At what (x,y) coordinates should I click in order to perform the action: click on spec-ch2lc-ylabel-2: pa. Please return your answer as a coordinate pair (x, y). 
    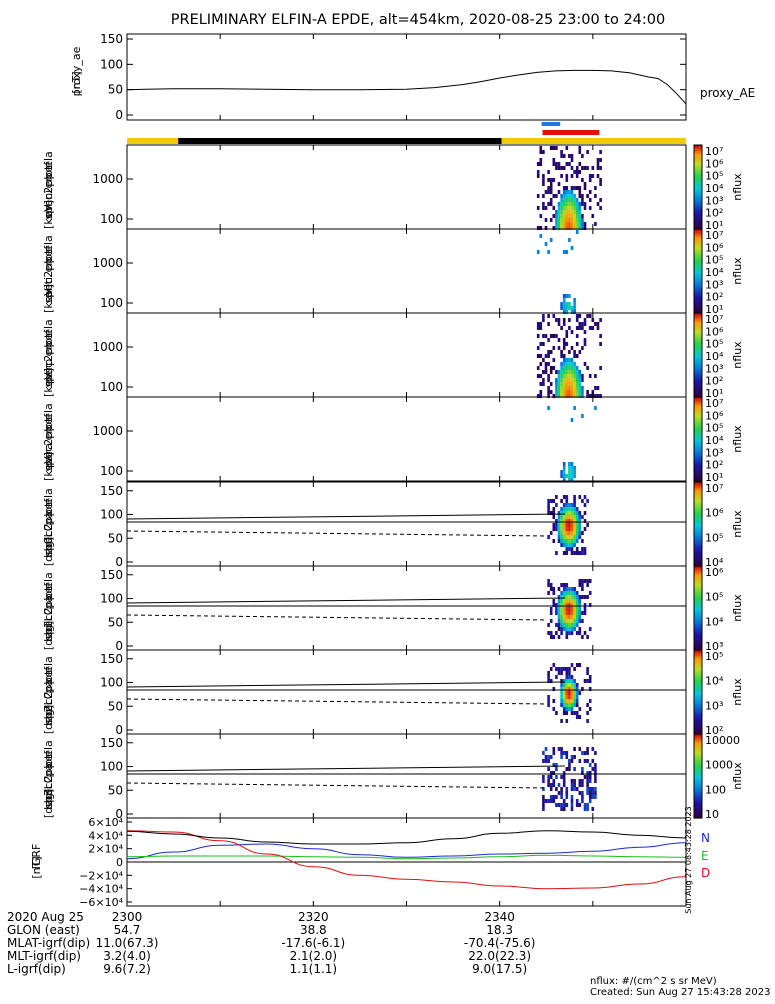
    Looking at the image, I should click on (48, 687).